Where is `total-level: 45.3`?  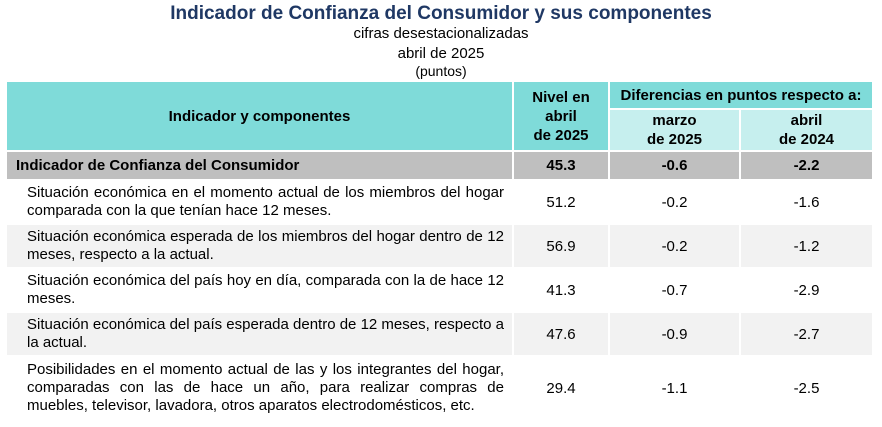 total-level: 45.3 is located at coordinates (560, 165).